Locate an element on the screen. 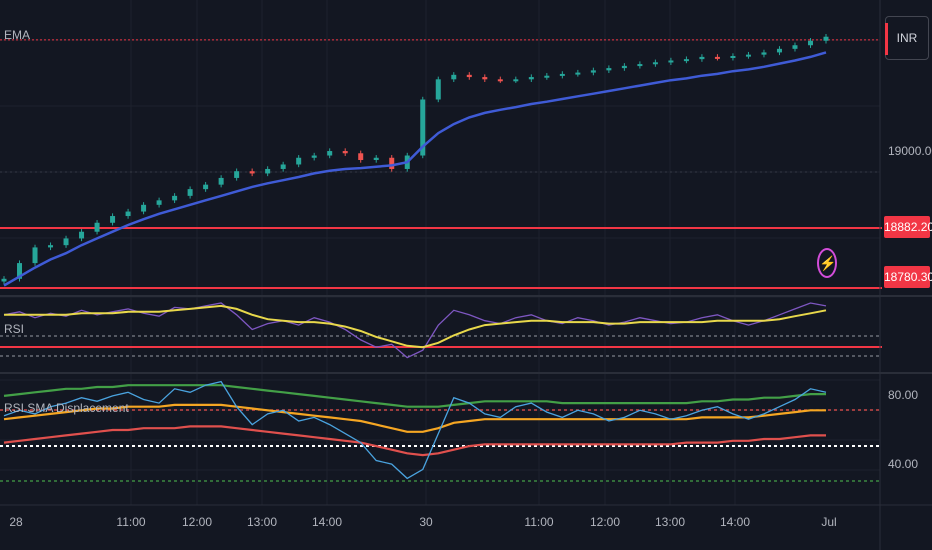 This screenshot has width=932, height=550. rsi-indicator-label: RSI is located at coordinates (14, 329).